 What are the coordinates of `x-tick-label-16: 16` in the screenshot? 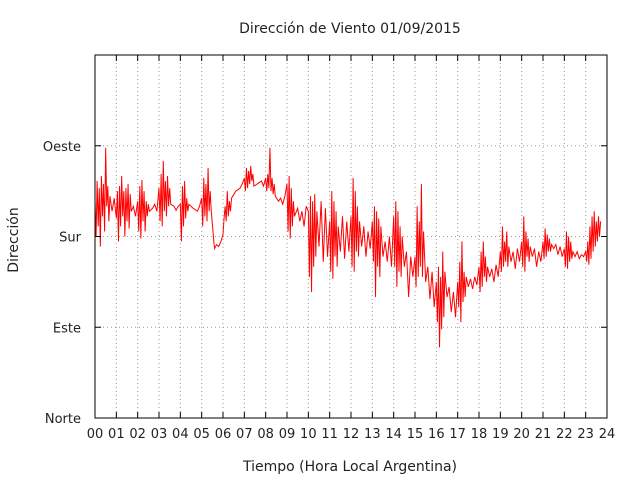 It's located at (436, 434).